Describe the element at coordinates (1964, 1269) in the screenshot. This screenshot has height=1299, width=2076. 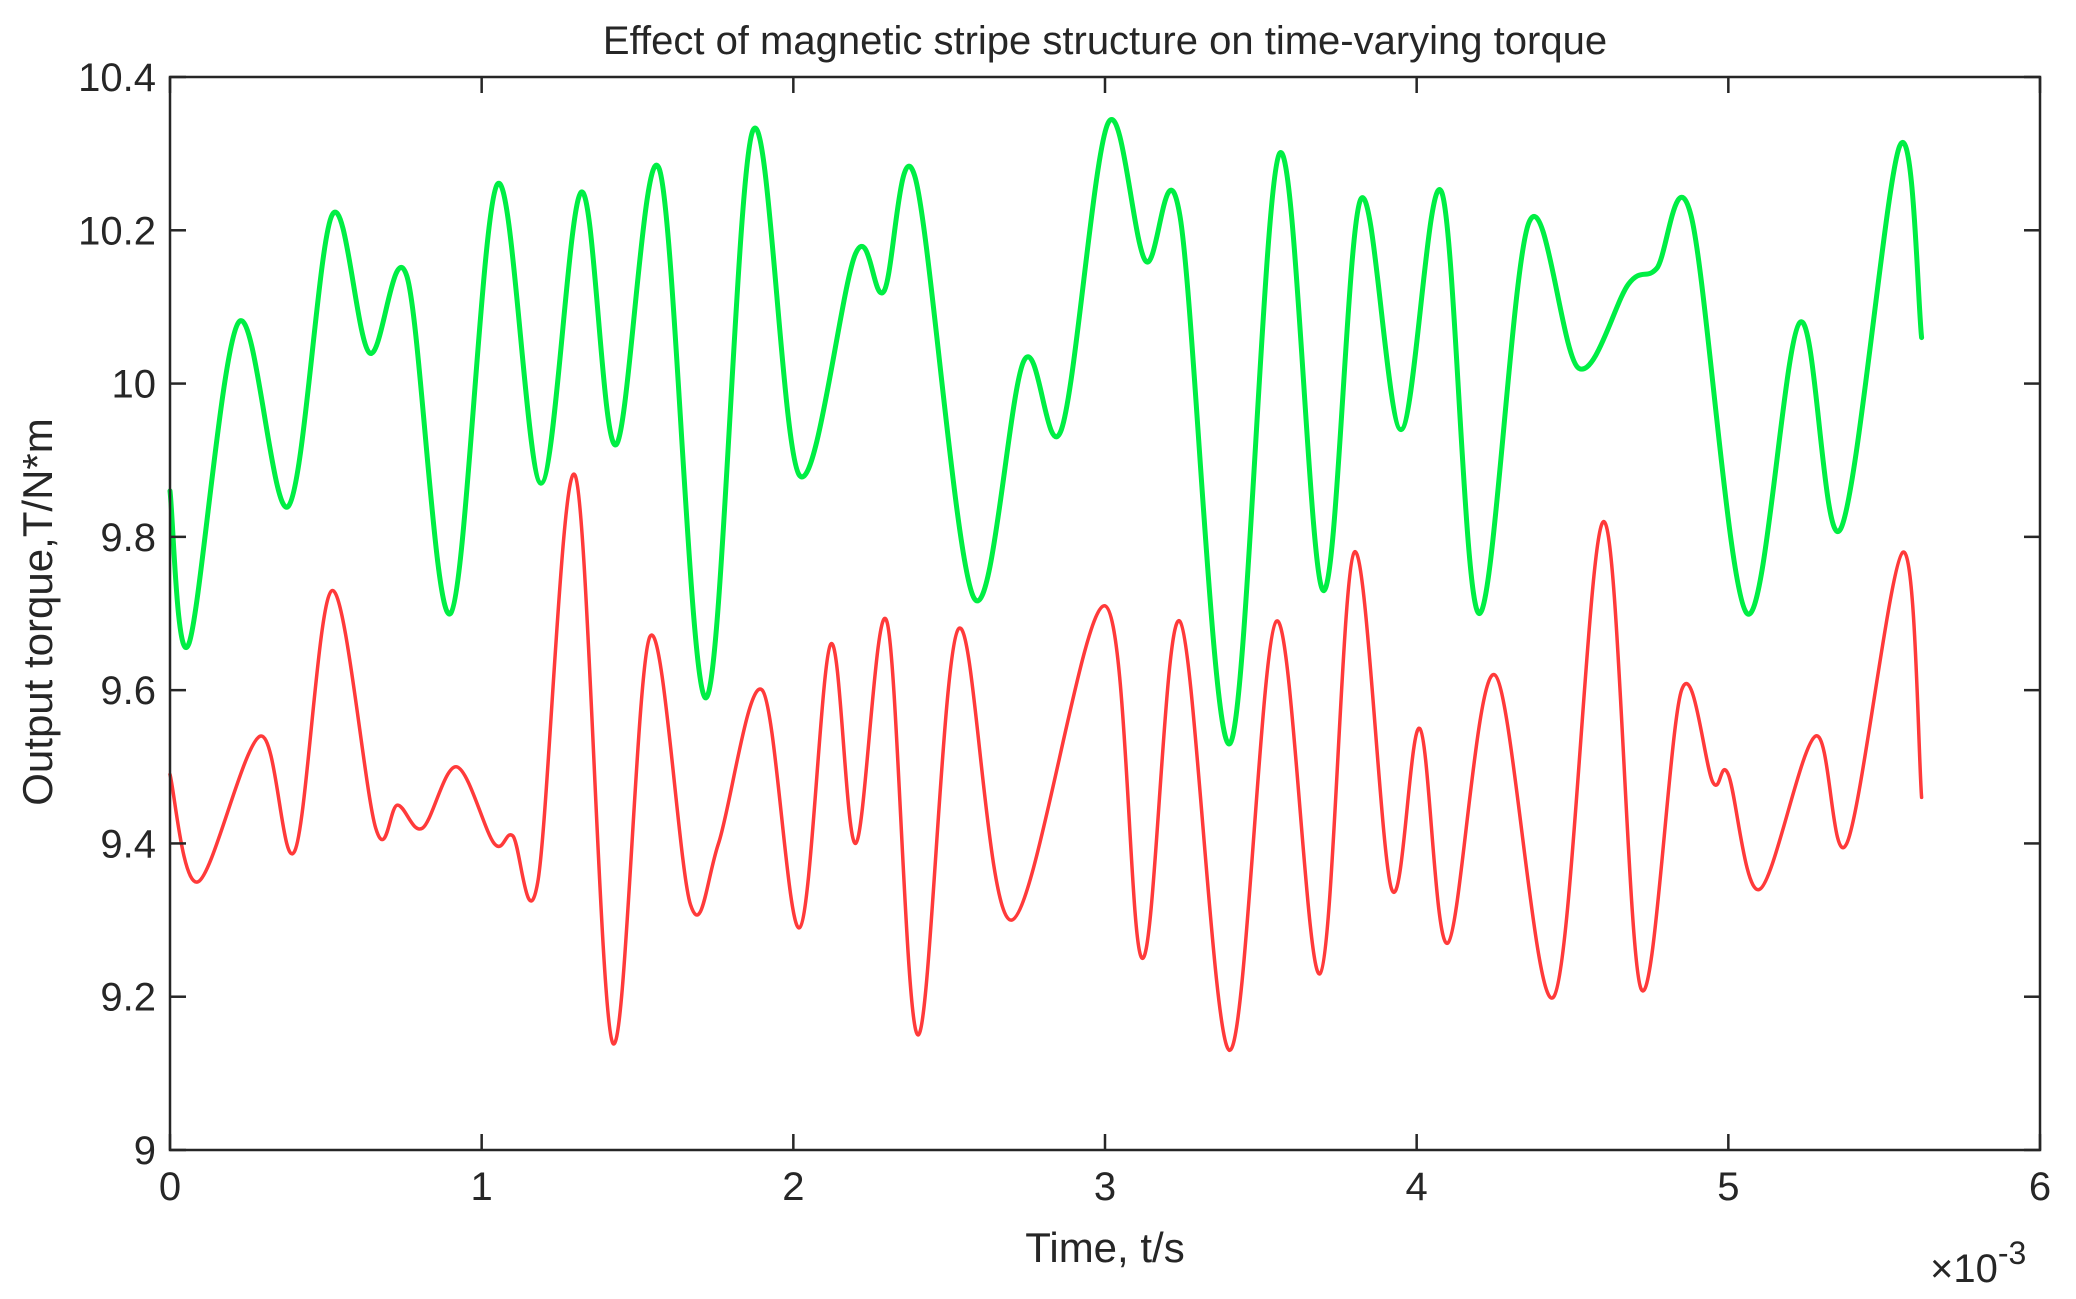
I see `x-axis-exponent-base: ×10` at that location.